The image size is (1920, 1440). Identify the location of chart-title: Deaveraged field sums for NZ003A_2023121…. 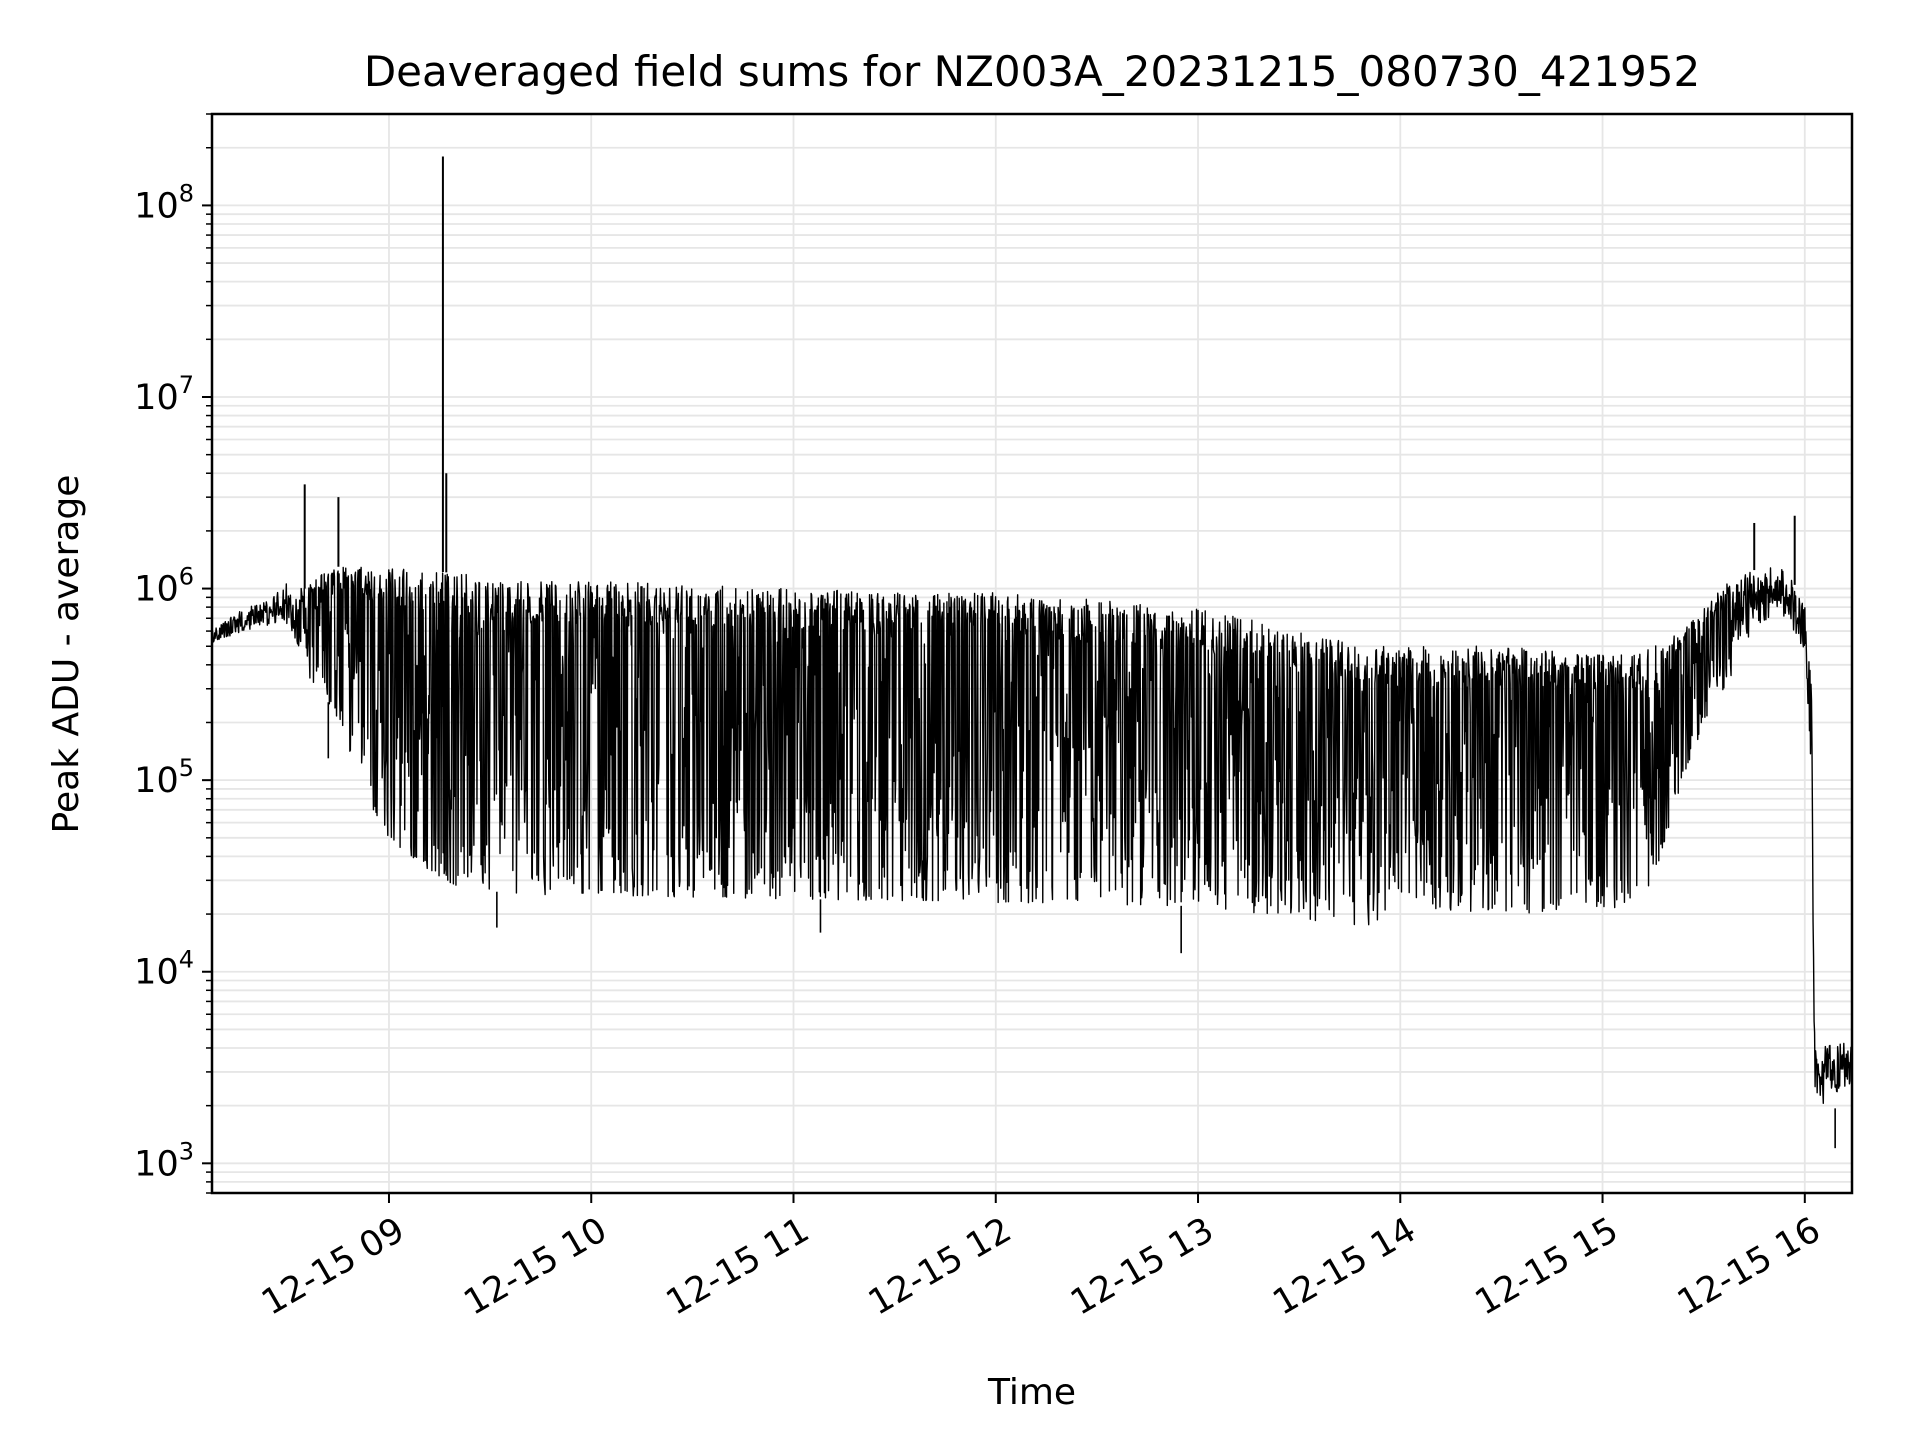
(1032, 71).